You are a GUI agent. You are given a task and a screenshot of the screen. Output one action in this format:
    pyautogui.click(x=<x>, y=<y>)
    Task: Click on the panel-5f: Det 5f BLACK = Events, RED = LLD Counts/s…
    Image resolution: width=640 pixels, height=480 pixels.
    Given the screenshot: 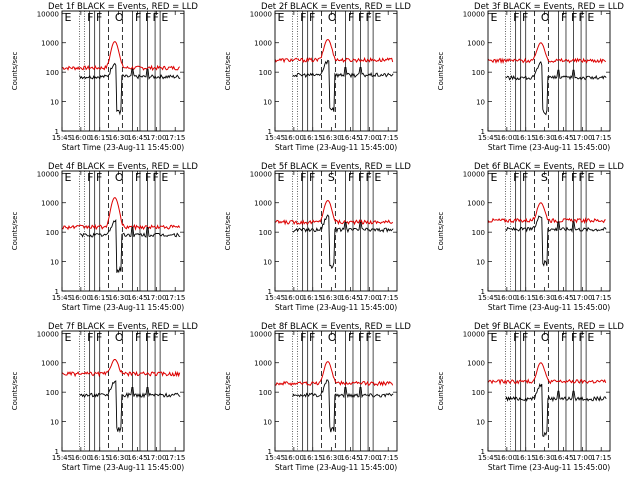 What is the action you would take?
    pyautogui.click(x=317, y=237)
    